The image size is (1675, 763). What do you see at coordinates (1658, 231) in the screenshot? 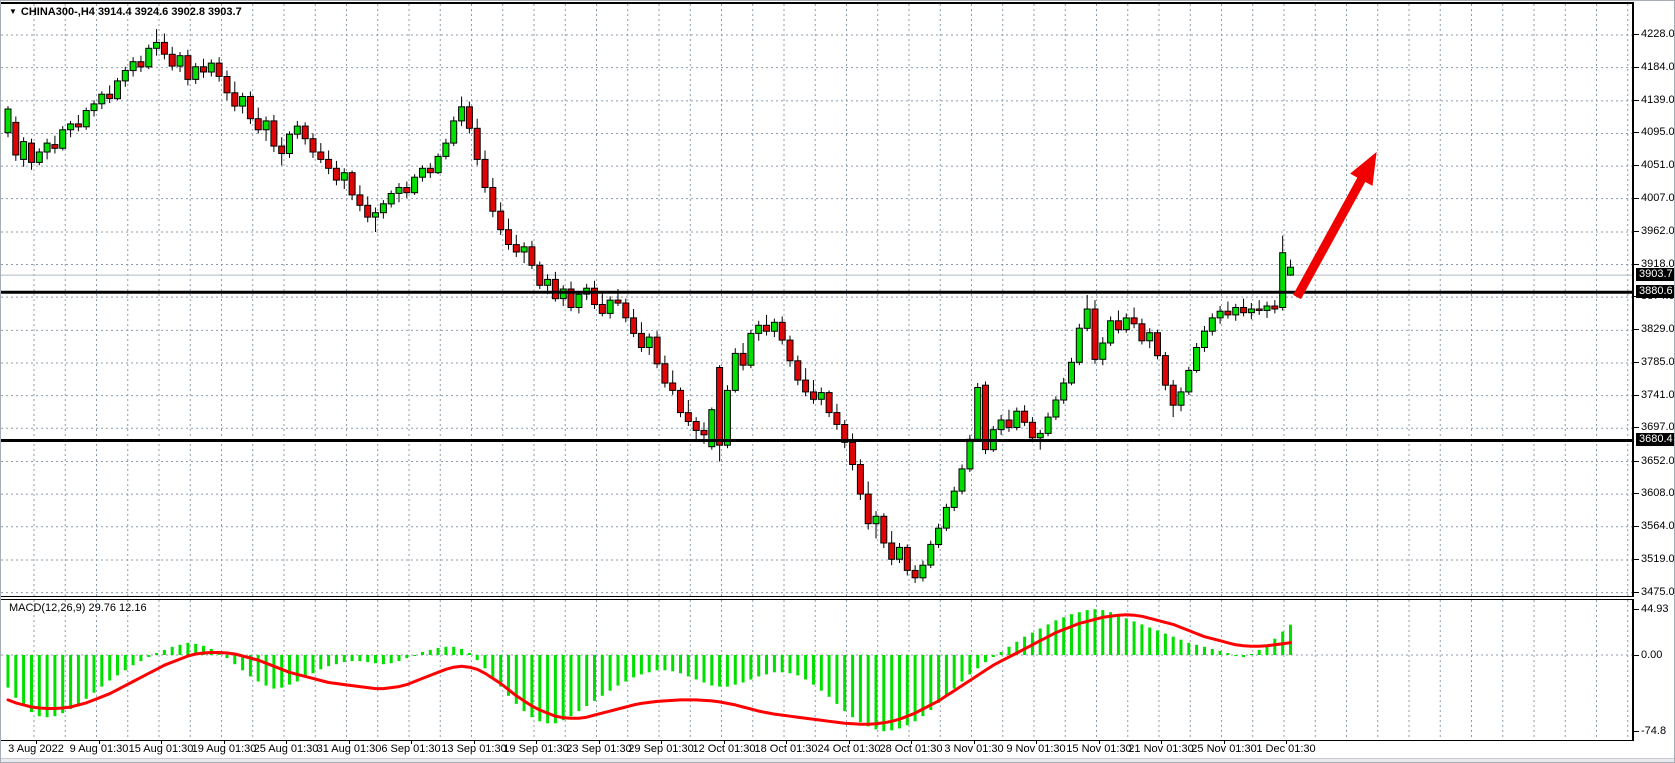
I see `price-axis-label: 3962.0` at bounding box center [1658, 231].